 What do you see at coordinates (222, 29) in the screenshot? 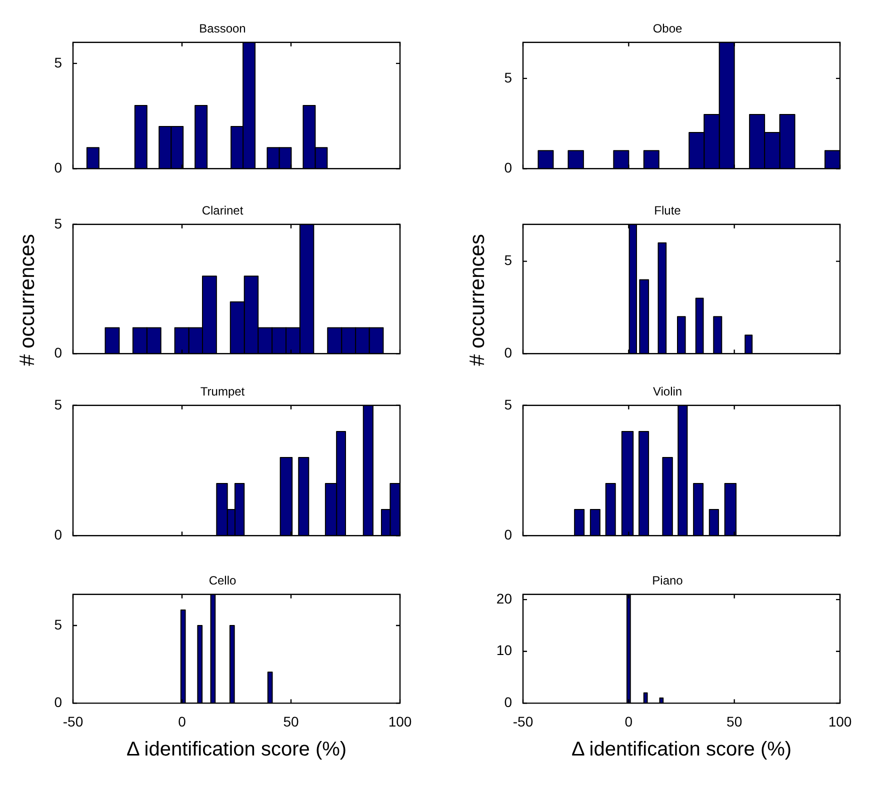
I see `chart-title: Bassoon` at bounding box center [222, 29].